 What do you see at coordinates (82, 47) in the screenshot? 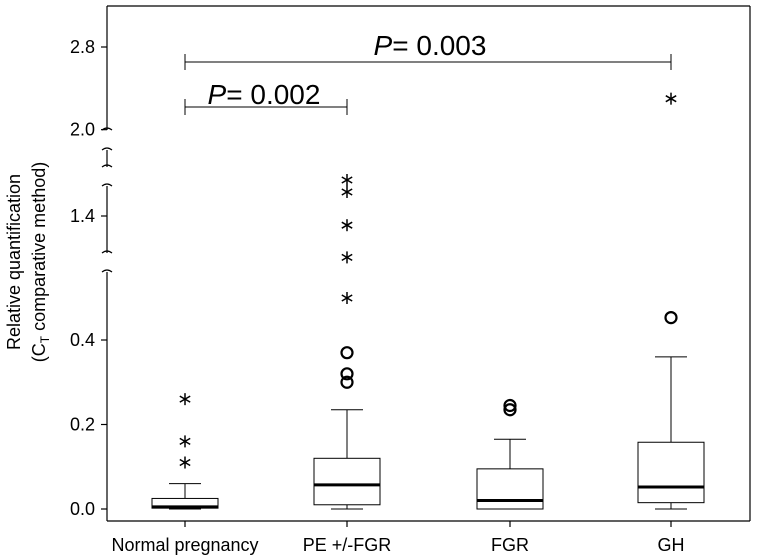
I see `y-tick-label: 2.8` at bounding box center [82, 47].